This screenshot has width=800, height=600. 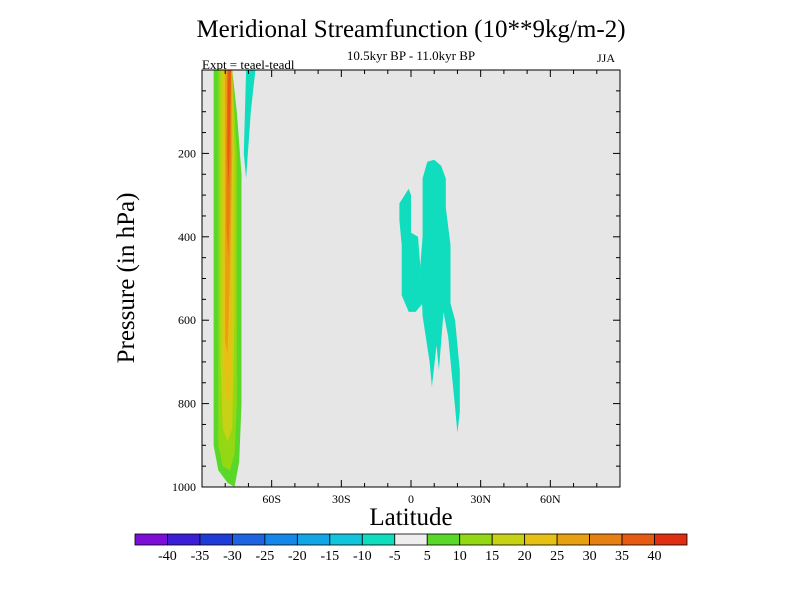 What do you see at coordinates (411, 55) in the screenshot?
I see `chart-subtitle: 10.5kyr BP - 11.0kyr BP` at bounding box center [411, 55].